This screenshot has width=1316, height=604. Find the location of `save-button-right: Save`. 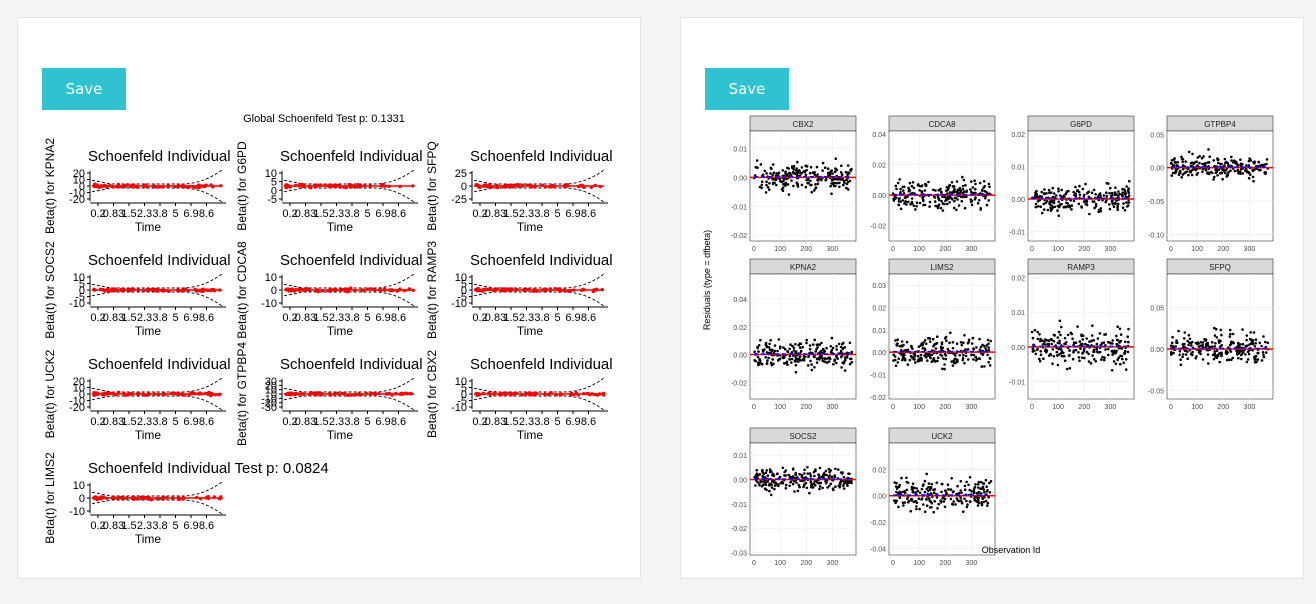

save-button-right: Save is located at coordinates (747, 89).